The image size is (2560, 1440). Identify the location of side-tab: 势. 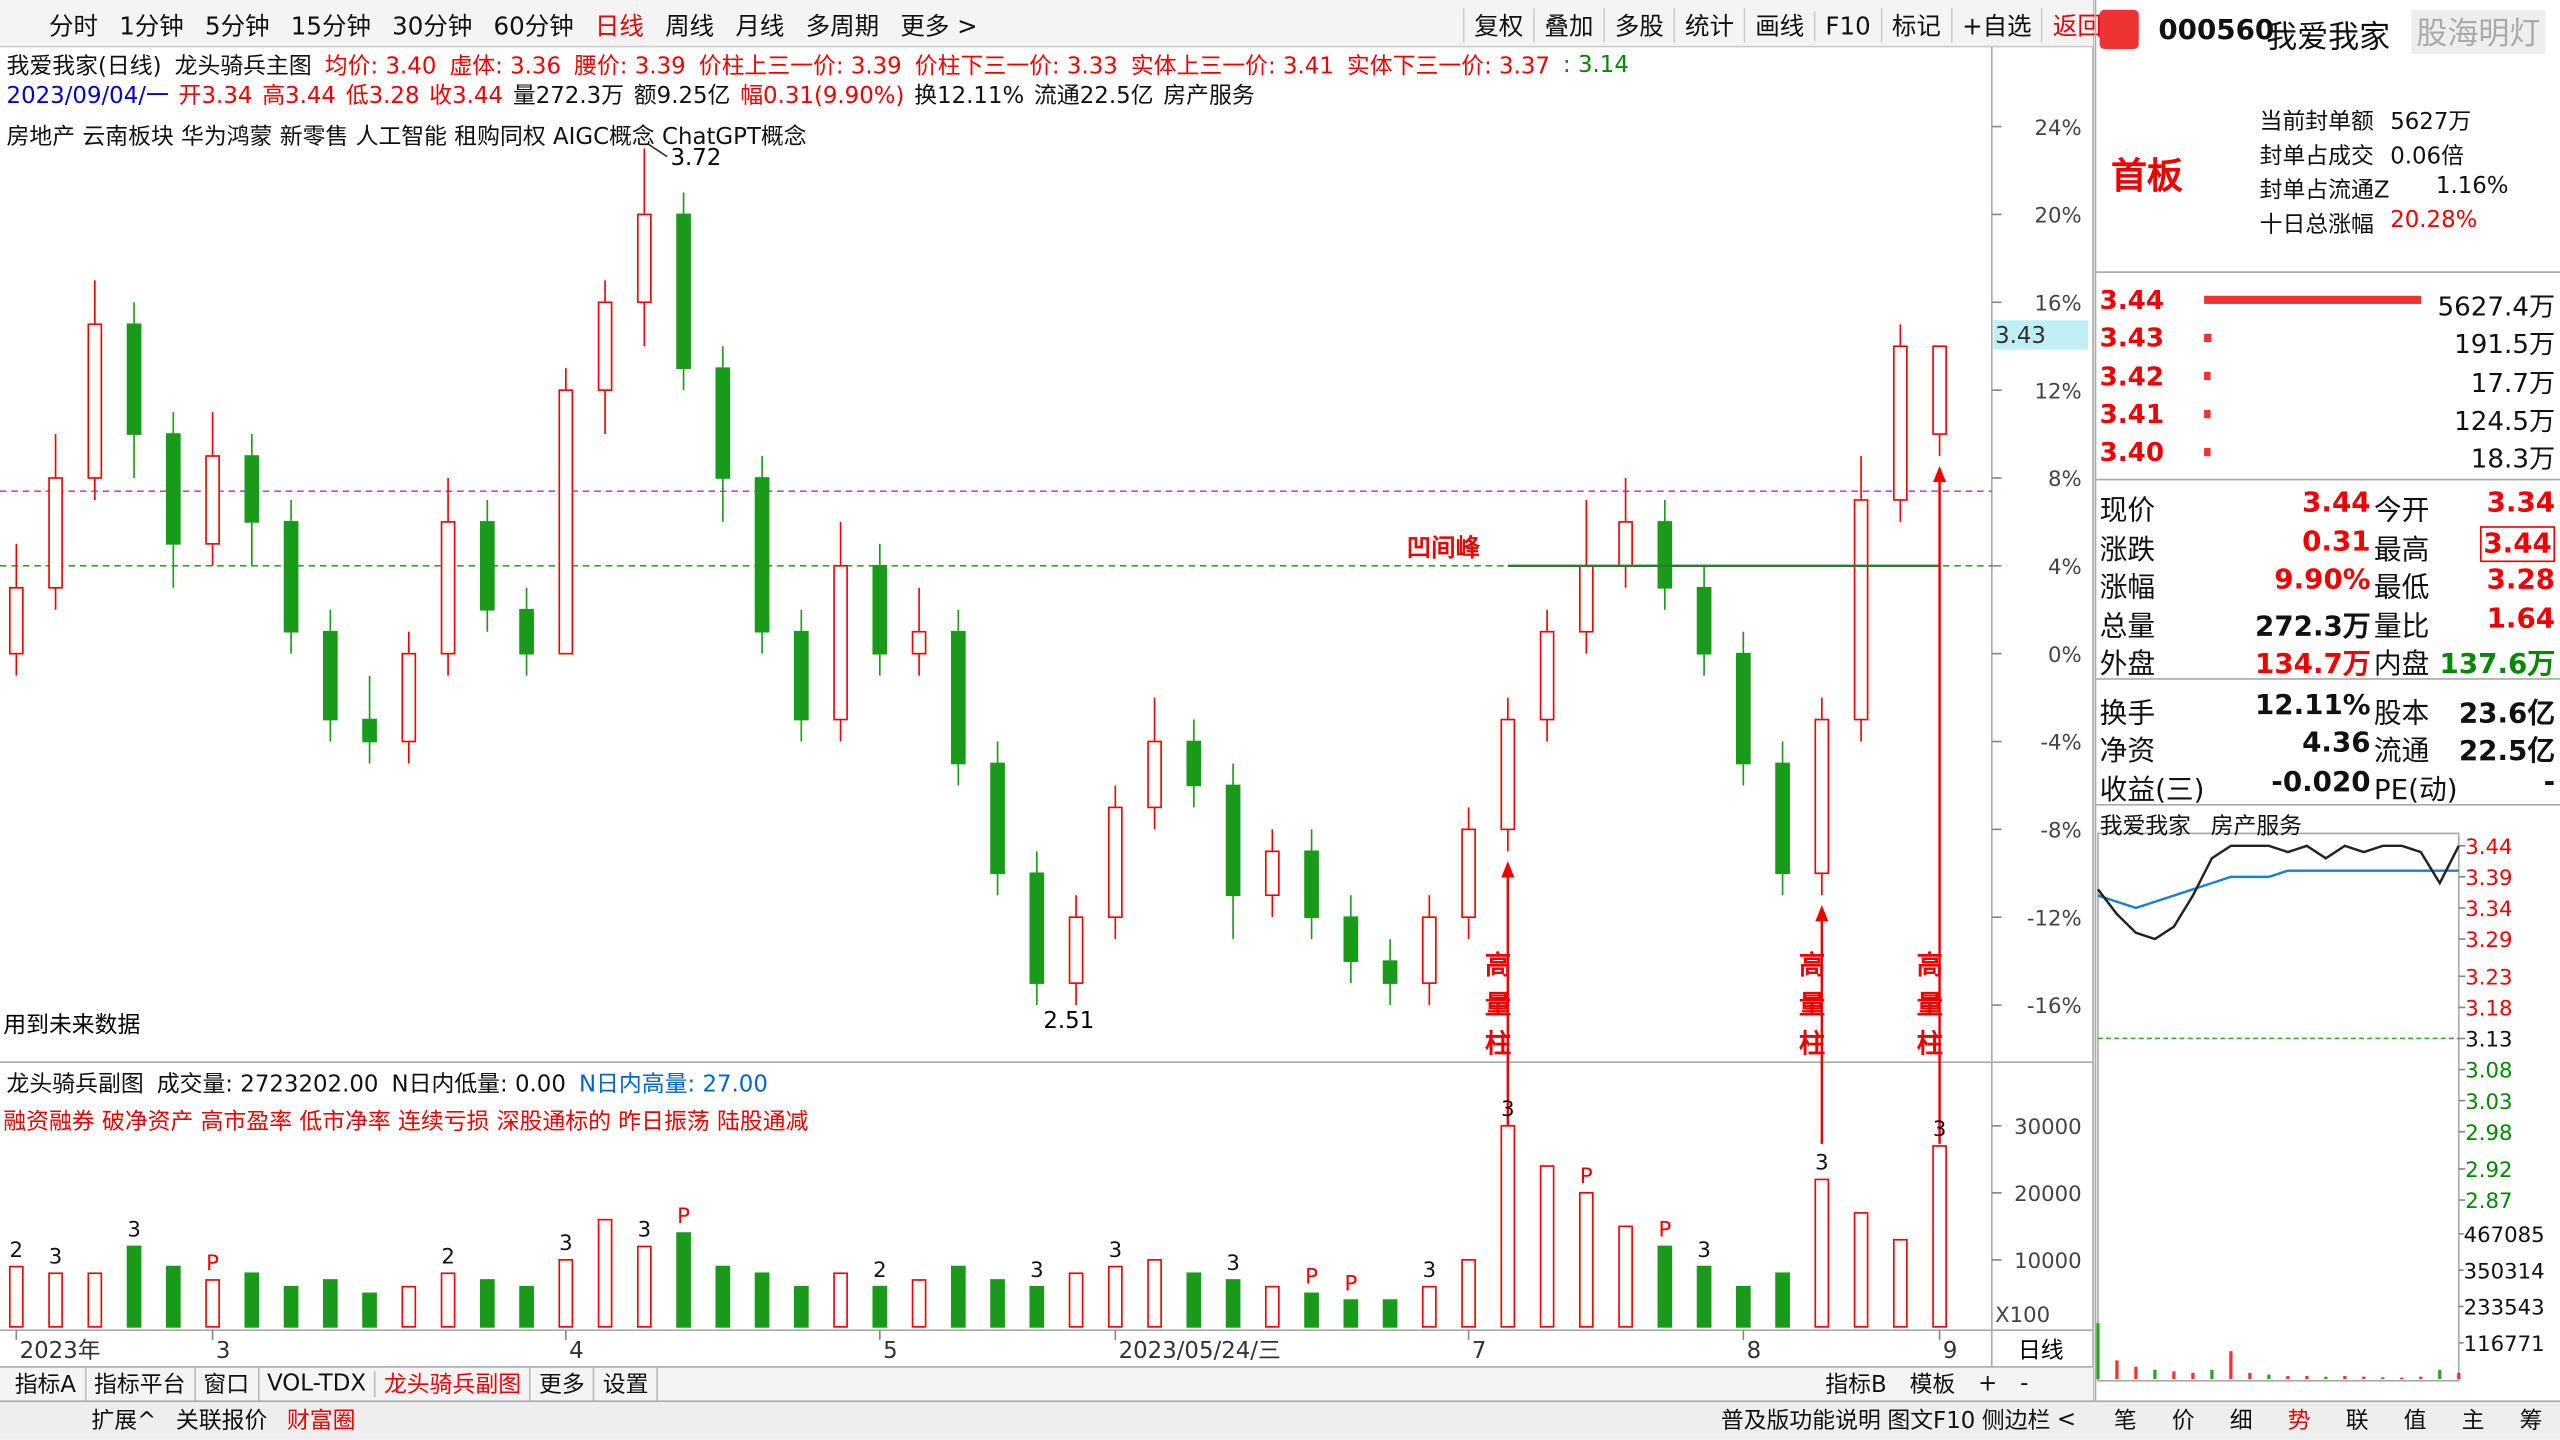
(2299, 1421).